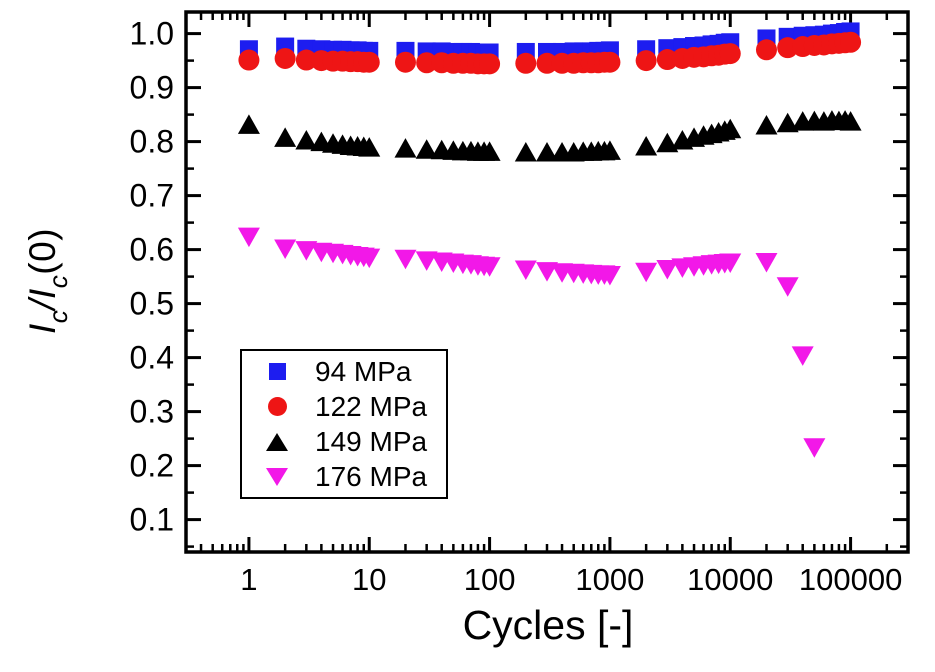  Describe the element at coordinates (152, 520) in the screenshot. I see `y-tick-label: 0.1` at that location.